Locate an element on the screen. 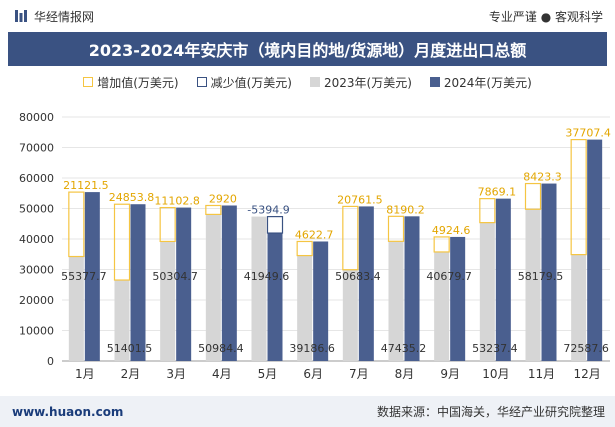 The height and width of the screenshot is (427, 615). value-label-2024: 51401.5 is located at coordinates (130, 348).